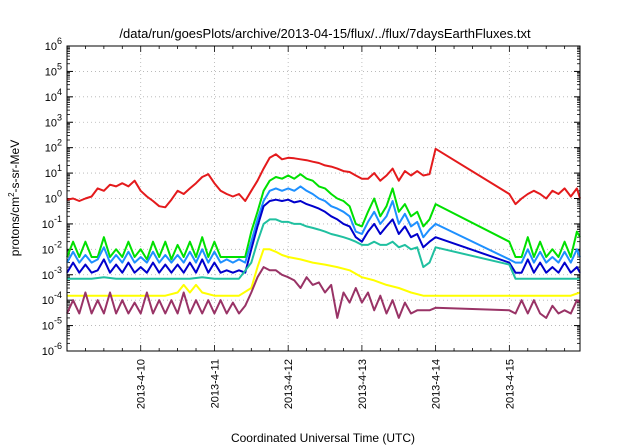 The image size is (640, 448). I want to click on y-tick-exponent: -6, so click(58, 346).